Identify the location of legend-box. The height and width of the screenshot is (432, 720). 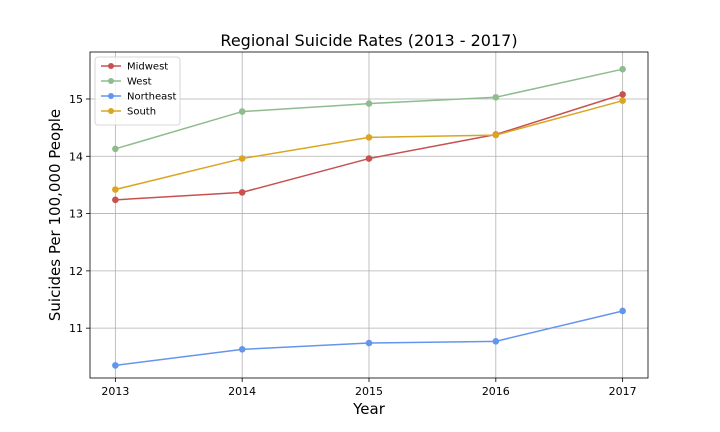
(137, 91).